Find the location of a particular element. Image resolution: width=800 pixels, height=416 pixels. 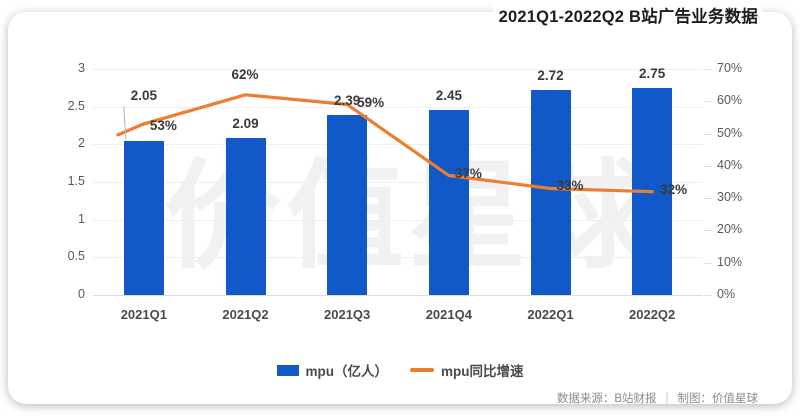

x-axis-label-2022Q2: 2022Q2 is located at coordinates (652, 314).